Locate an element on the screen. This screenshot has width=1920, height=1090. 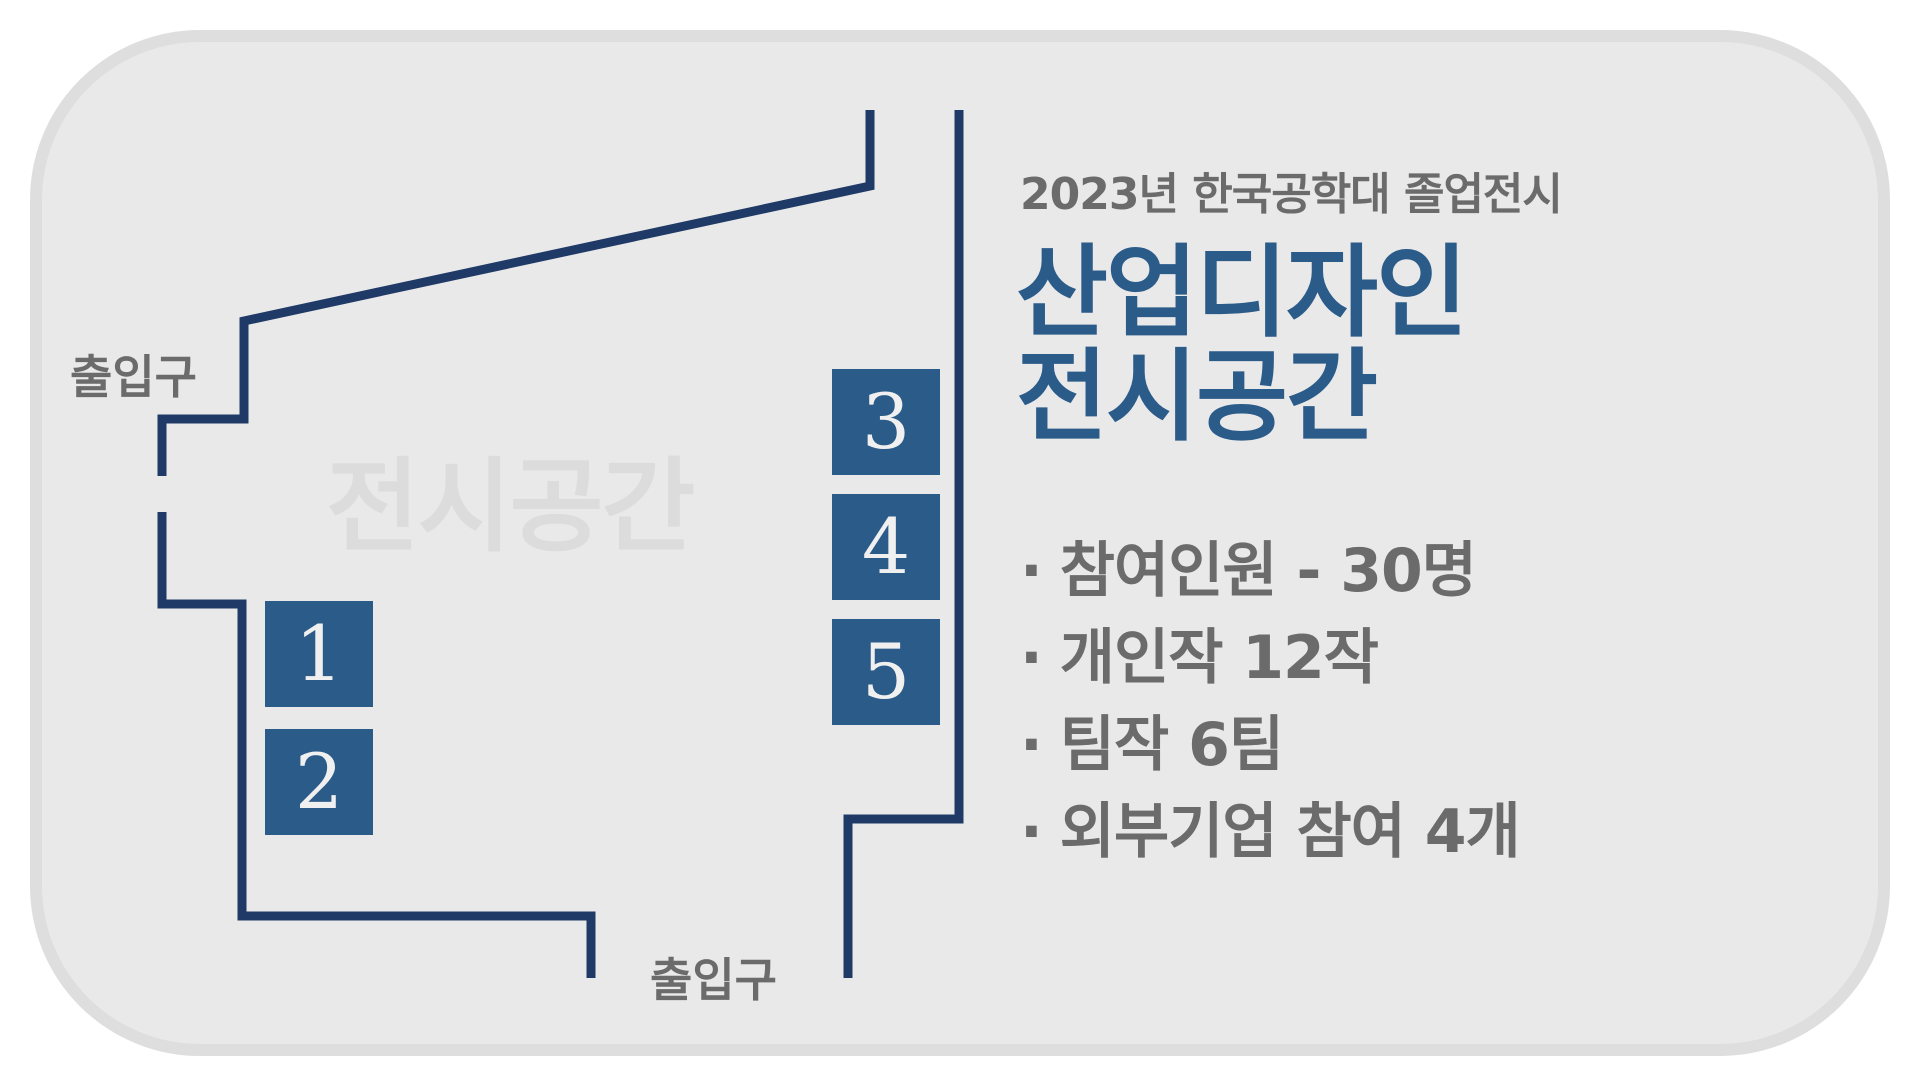
stat-item: · 팀작 6팀 is located at coordinates (1152, 745).